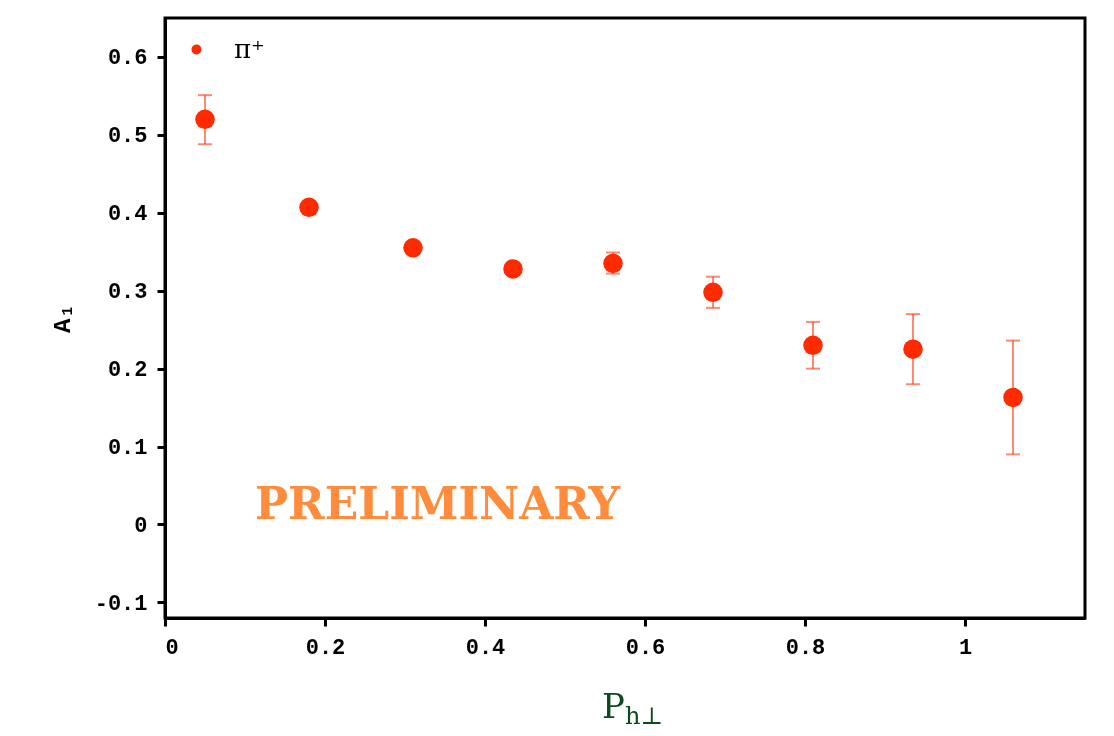 The width and height of the screenshot is (1114, 736). I want to click on y-tick-label: 0.6, so click(127, 59).